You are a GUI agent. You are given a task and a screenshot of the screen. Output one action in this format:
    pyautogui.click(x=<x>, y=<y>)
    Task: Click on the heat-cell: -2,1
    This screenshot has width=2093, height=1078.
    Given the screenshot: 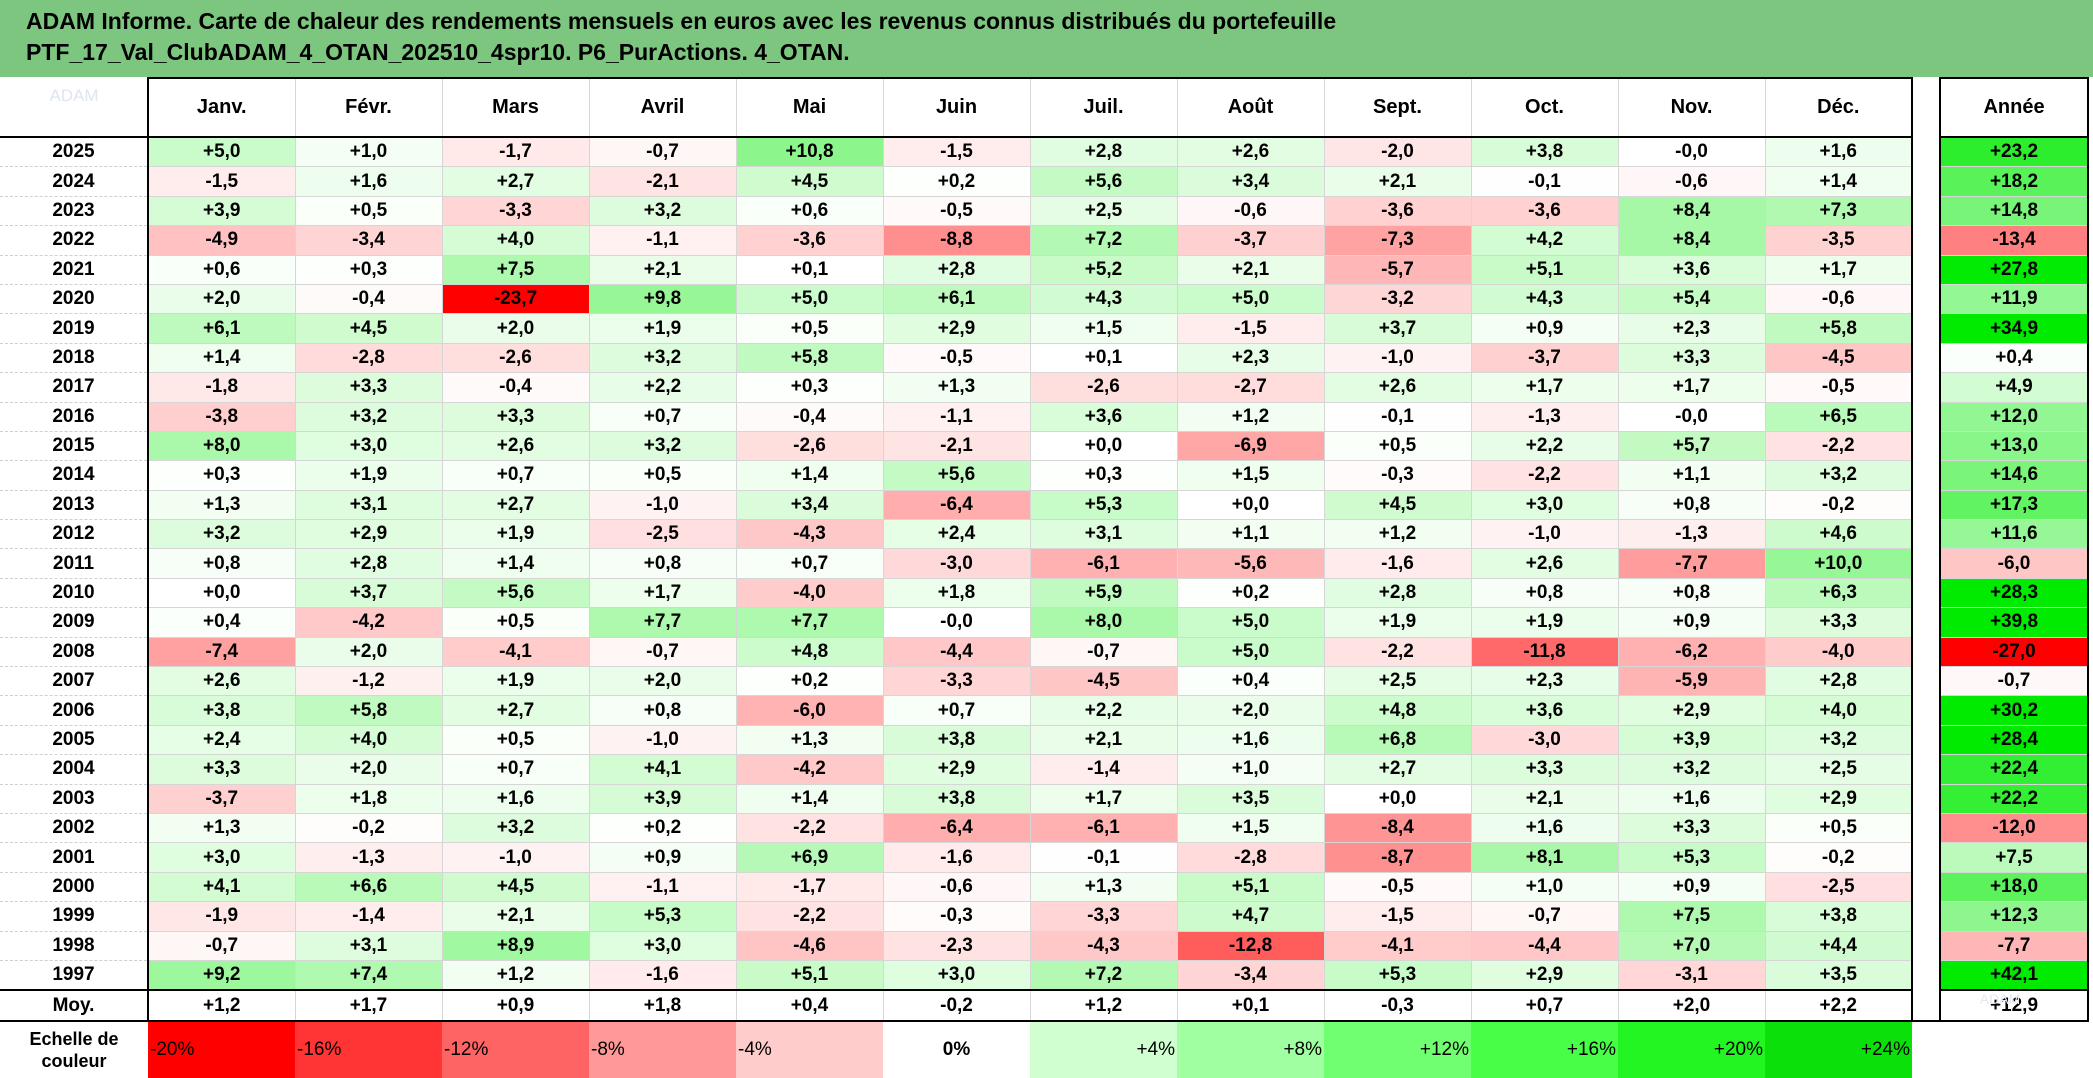 What is the action you would take?
    pyautogui.click(x=956, y=446)
    